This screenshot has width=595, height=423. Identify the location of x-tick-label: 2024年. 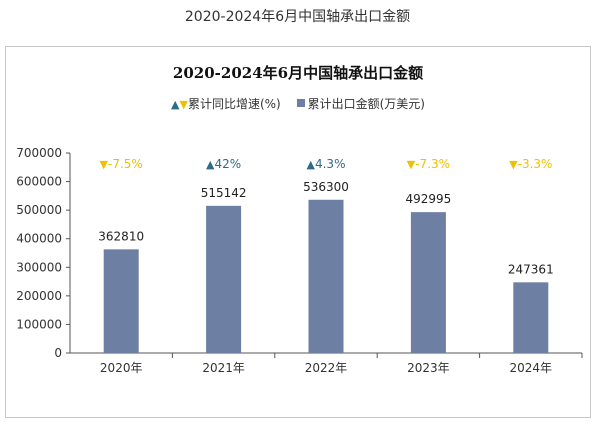
(531, 368).